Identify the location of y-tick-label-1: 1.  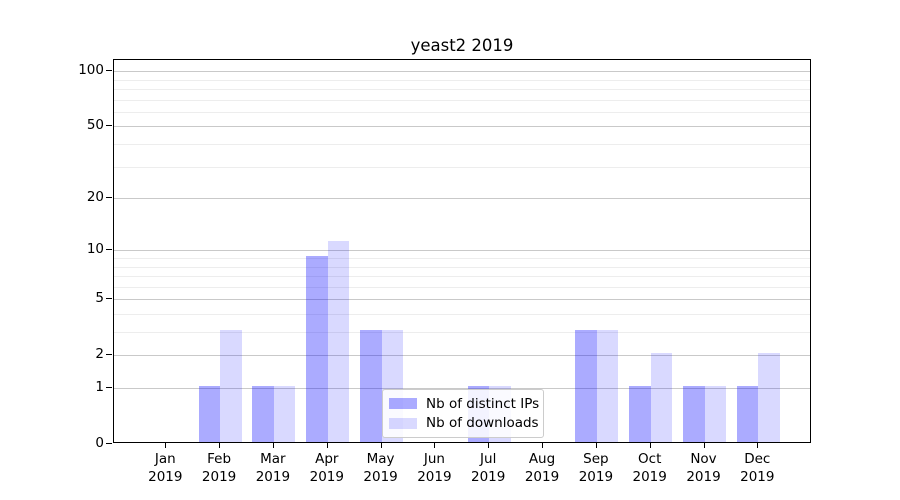
(99, 387).